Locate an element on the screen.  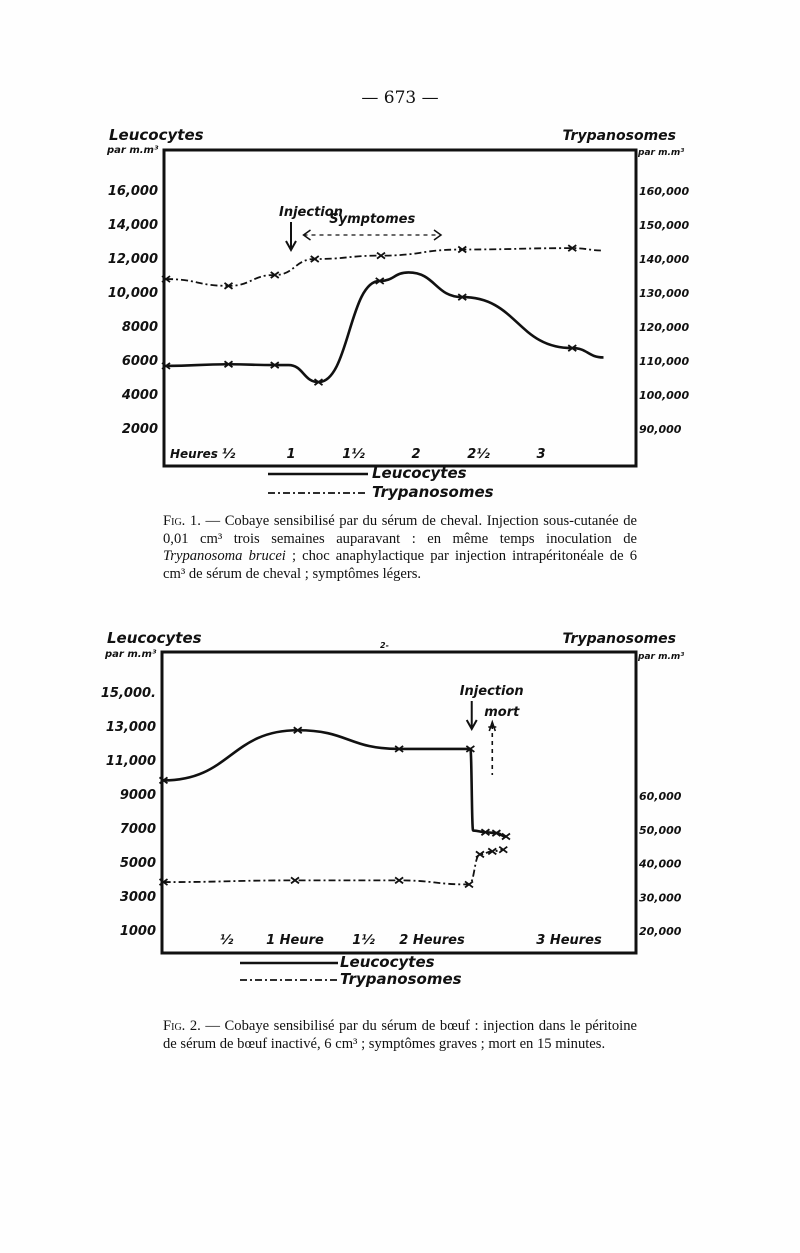
right-tick-label: 100,000 is located at coordinates (664, 395).